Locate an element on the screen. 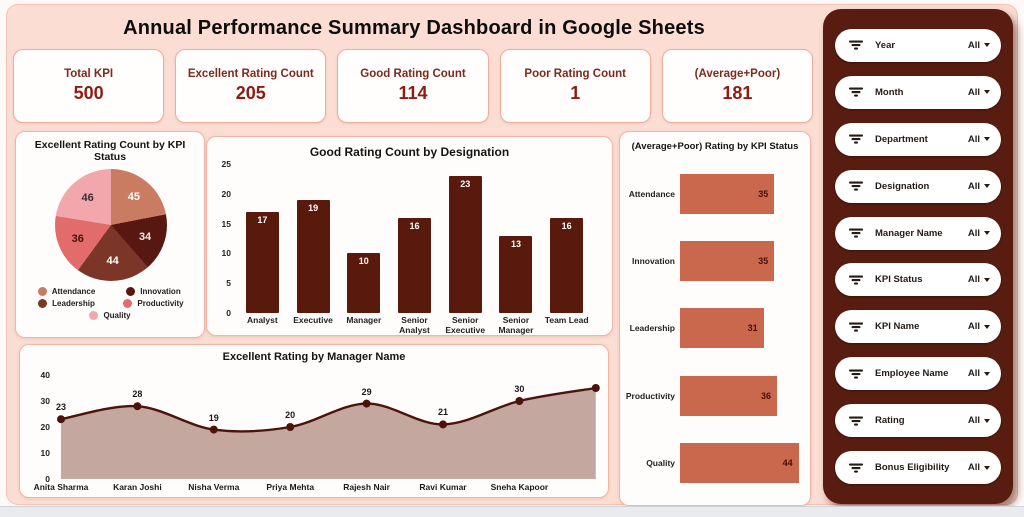 The image size is (1024, 517). bar-value-label: 31 is located at coordinates (752, 328).